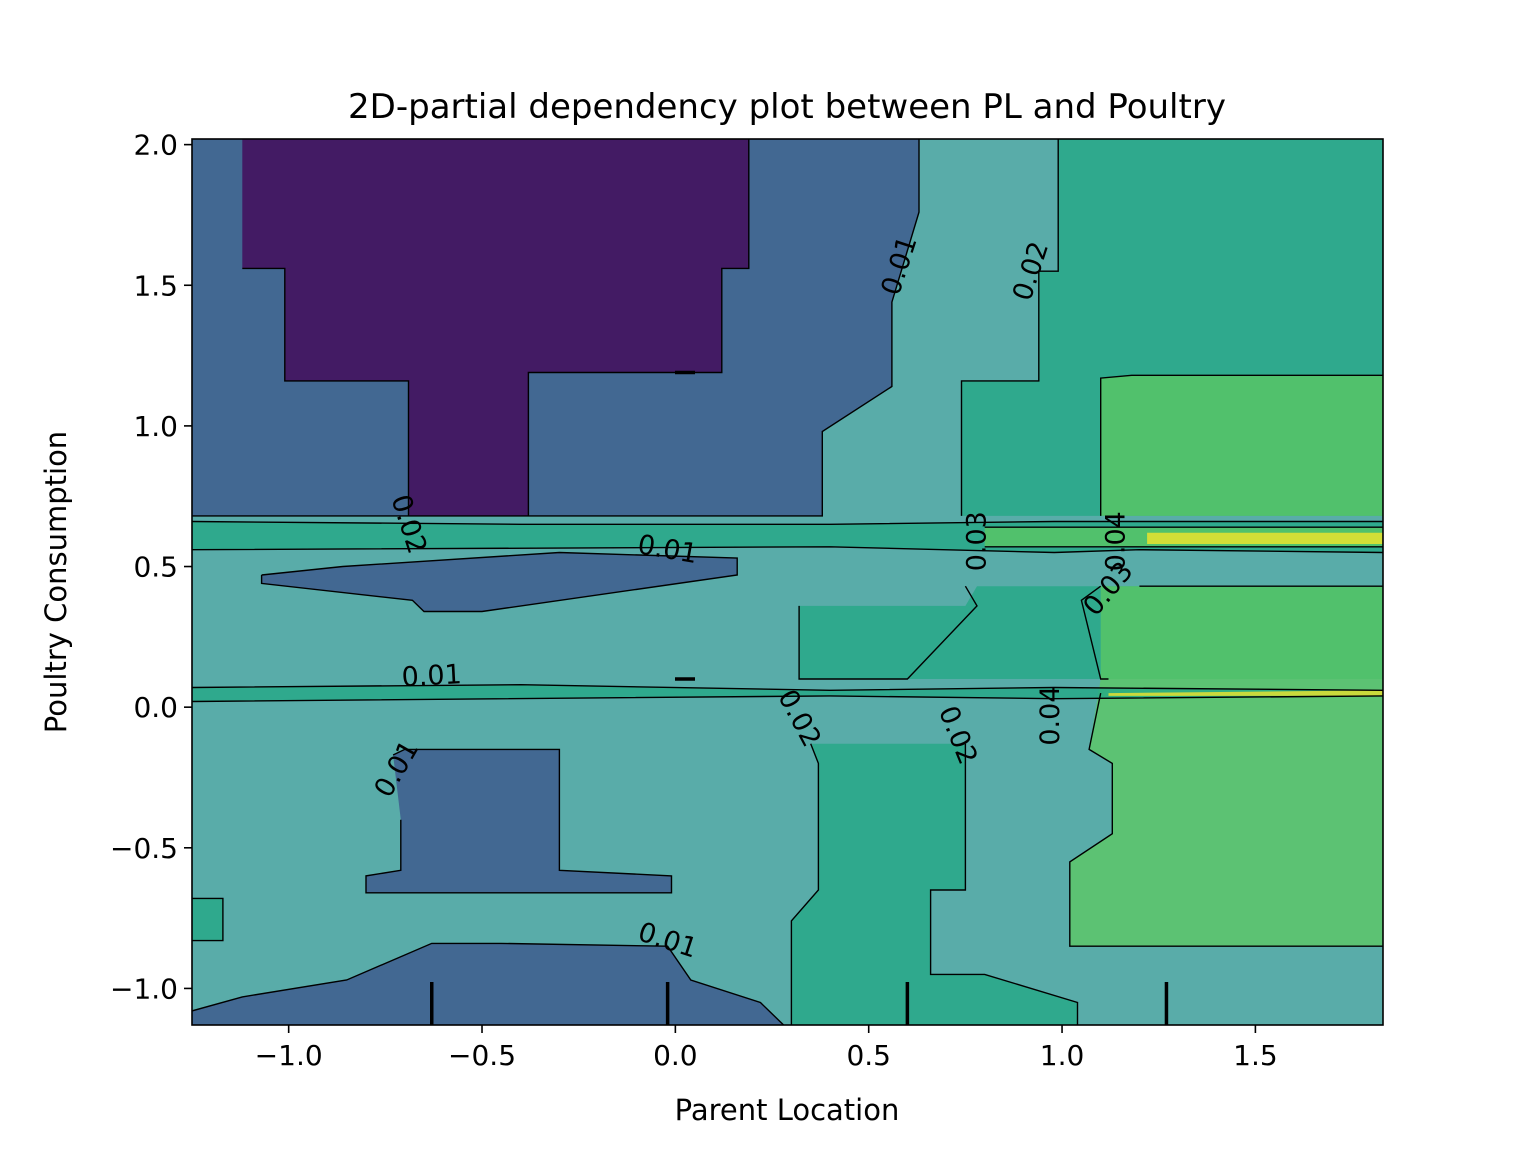  Describe the element at coordinates (289, 1055) in the screenshot. I see `x-tick-label-0: −1.0` at that location.